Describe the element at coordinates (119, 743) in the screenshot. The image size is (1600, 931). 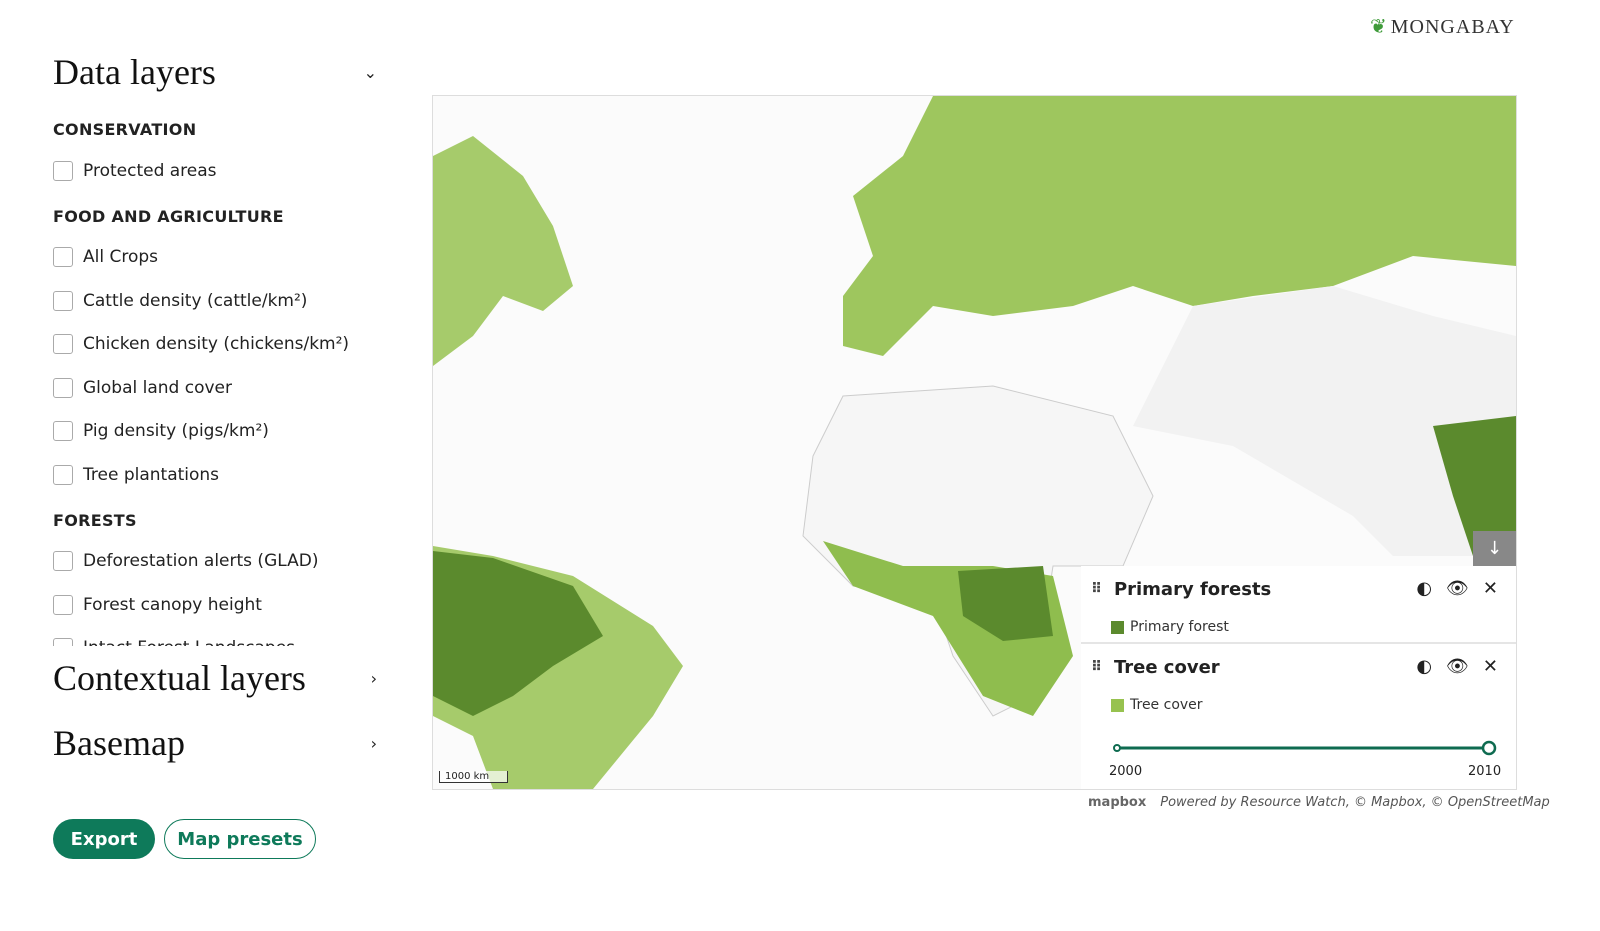
I see `section-title: Basemap` at that location.